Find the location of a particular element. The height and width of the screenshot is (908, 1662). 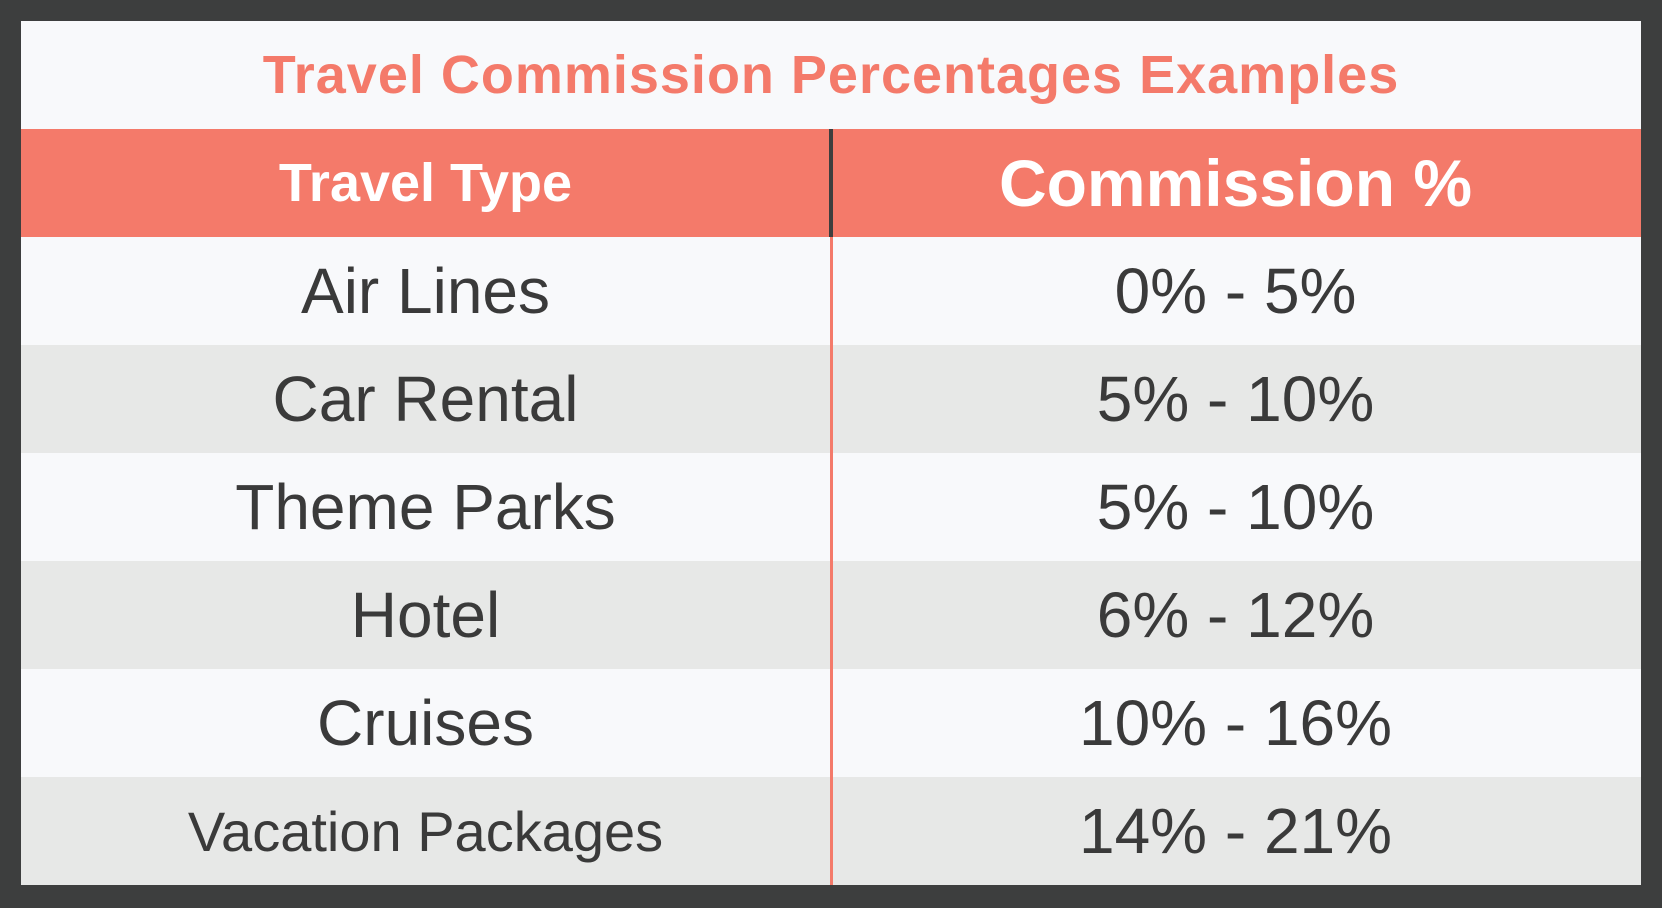

header-travel-type: Travel Type is located at coordinates (425, 183).